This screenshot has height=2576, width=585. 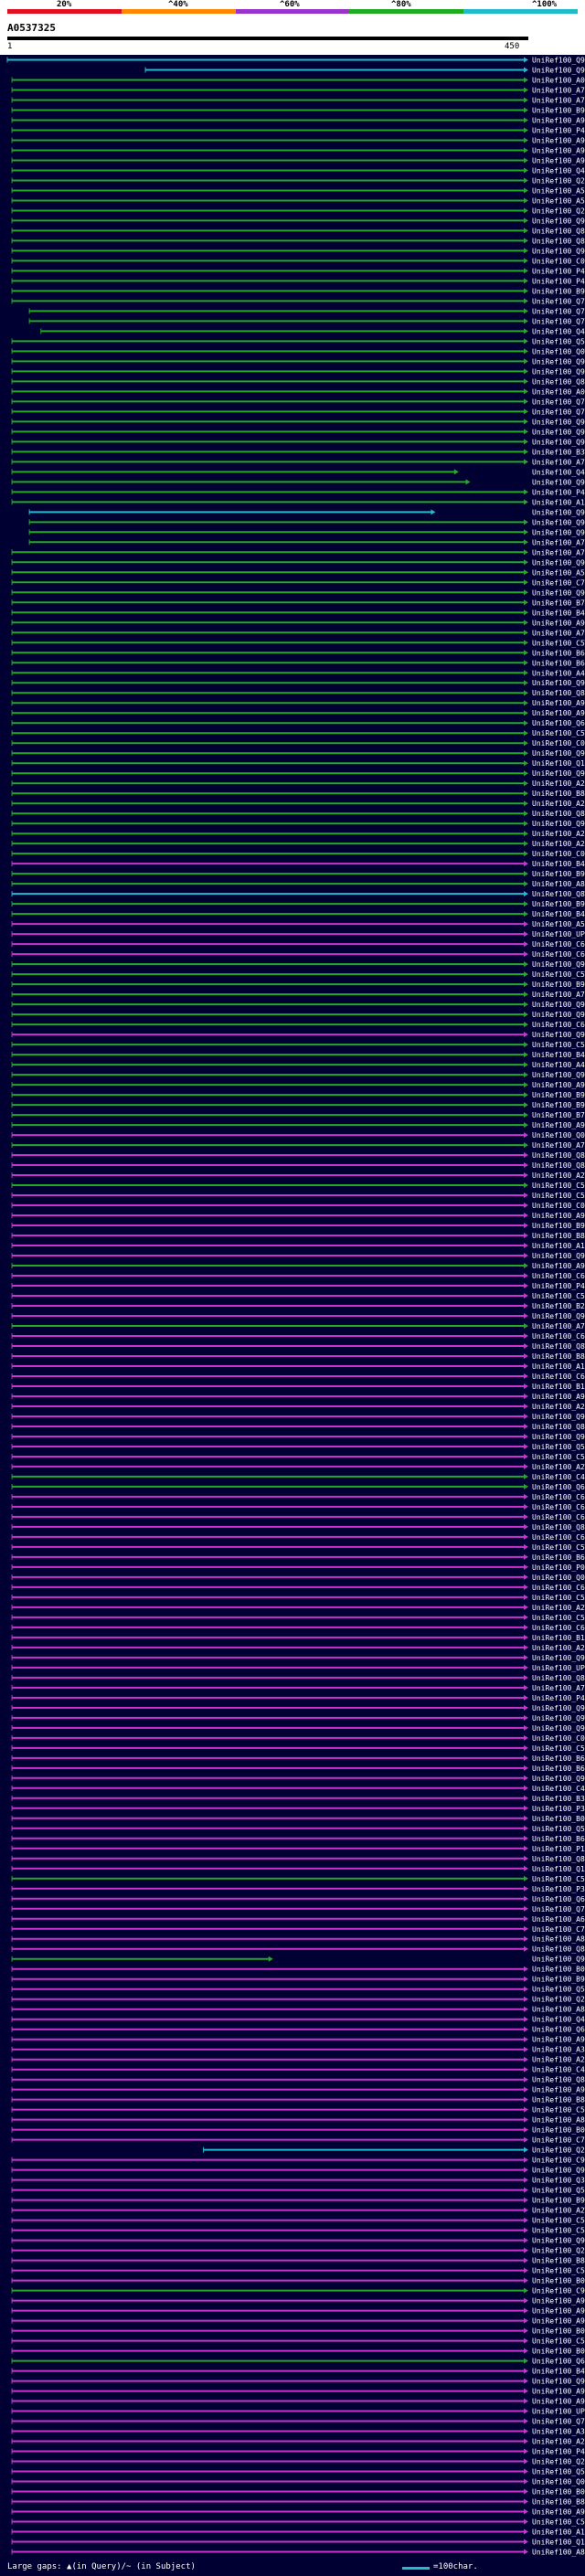 What do you see at coordinates (298, 2060) in the screenshot?
I see `hit-row: UniRef100_A2YXV7` at bounding box center [298, 2060].